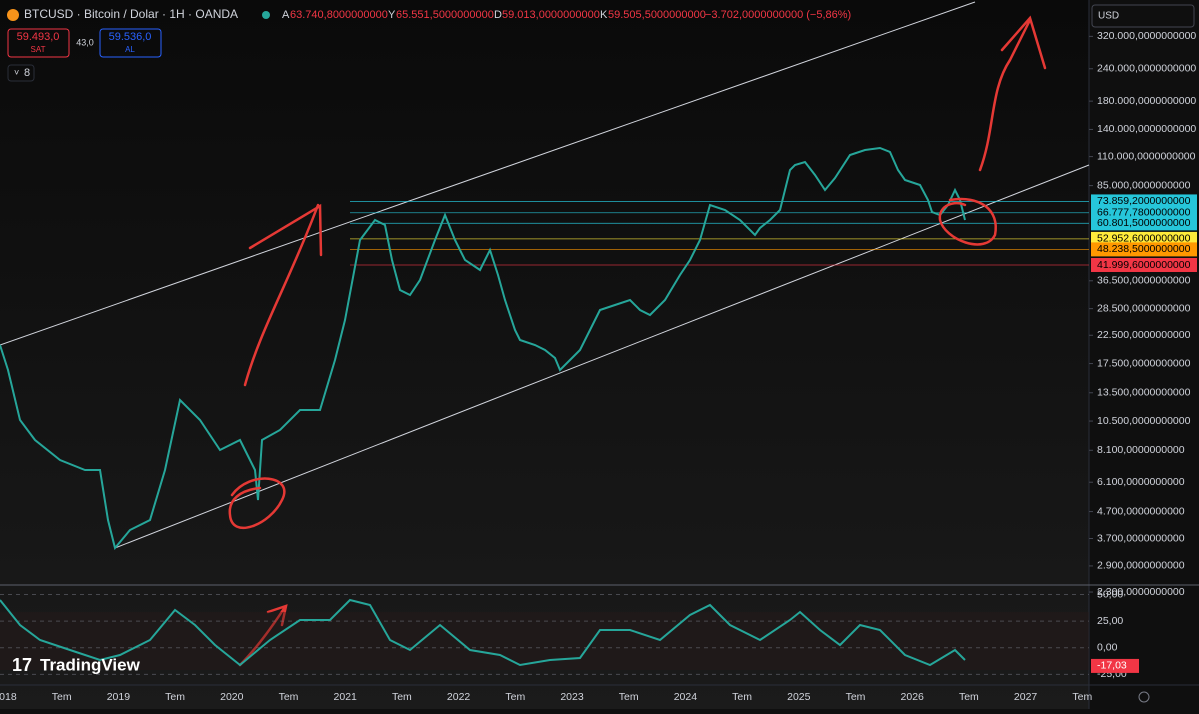  I want to click on osc-tick-label: 50,00, so click(1110, 594).